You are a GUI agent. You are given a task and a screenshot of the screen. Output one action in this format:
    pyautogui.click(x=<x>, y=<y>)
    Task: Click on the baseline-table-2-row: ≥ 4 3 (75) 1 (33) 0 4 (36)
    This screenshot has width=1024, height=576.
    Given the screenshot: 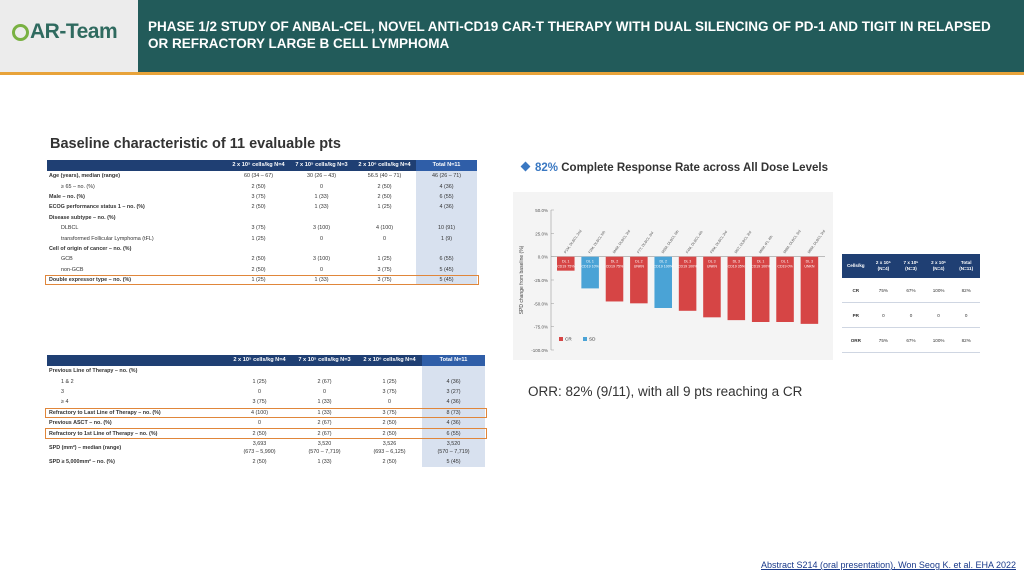 What is the action you would take?
    pyautogui.click(x=266, y=402)
    